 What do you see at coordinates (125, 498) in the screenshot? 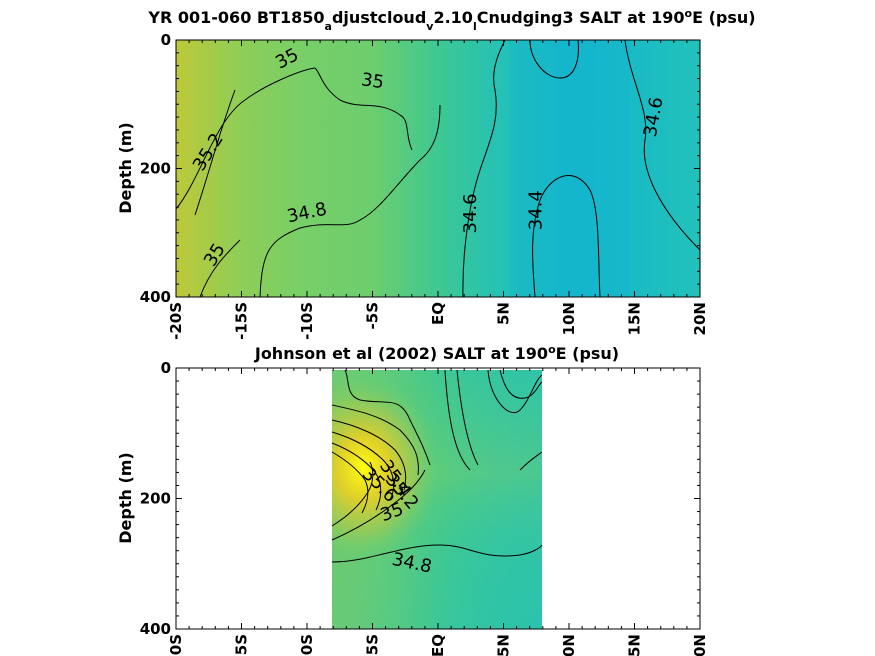
I see `bottom-y-axis-label: Depth (m)` at bounding box center [125, 498].